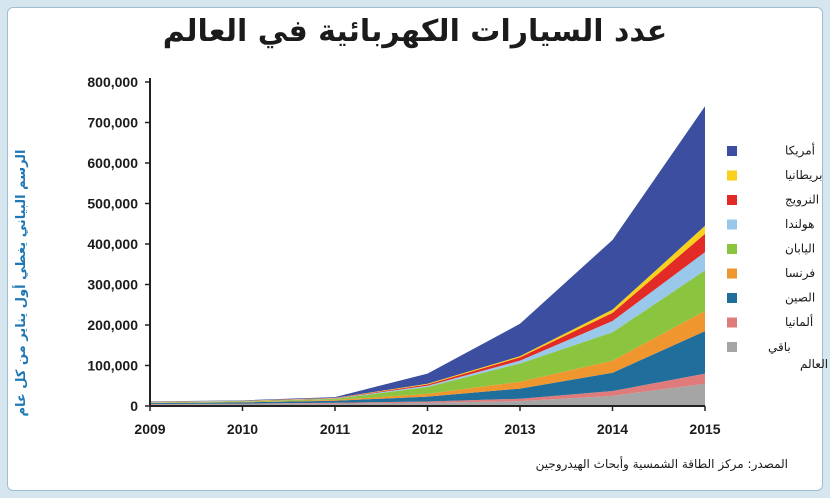 The image size is (830, 498). Describe the element at coordinates (802, 200) in the screenshot. I see `legend-label: النرويج` at that location.